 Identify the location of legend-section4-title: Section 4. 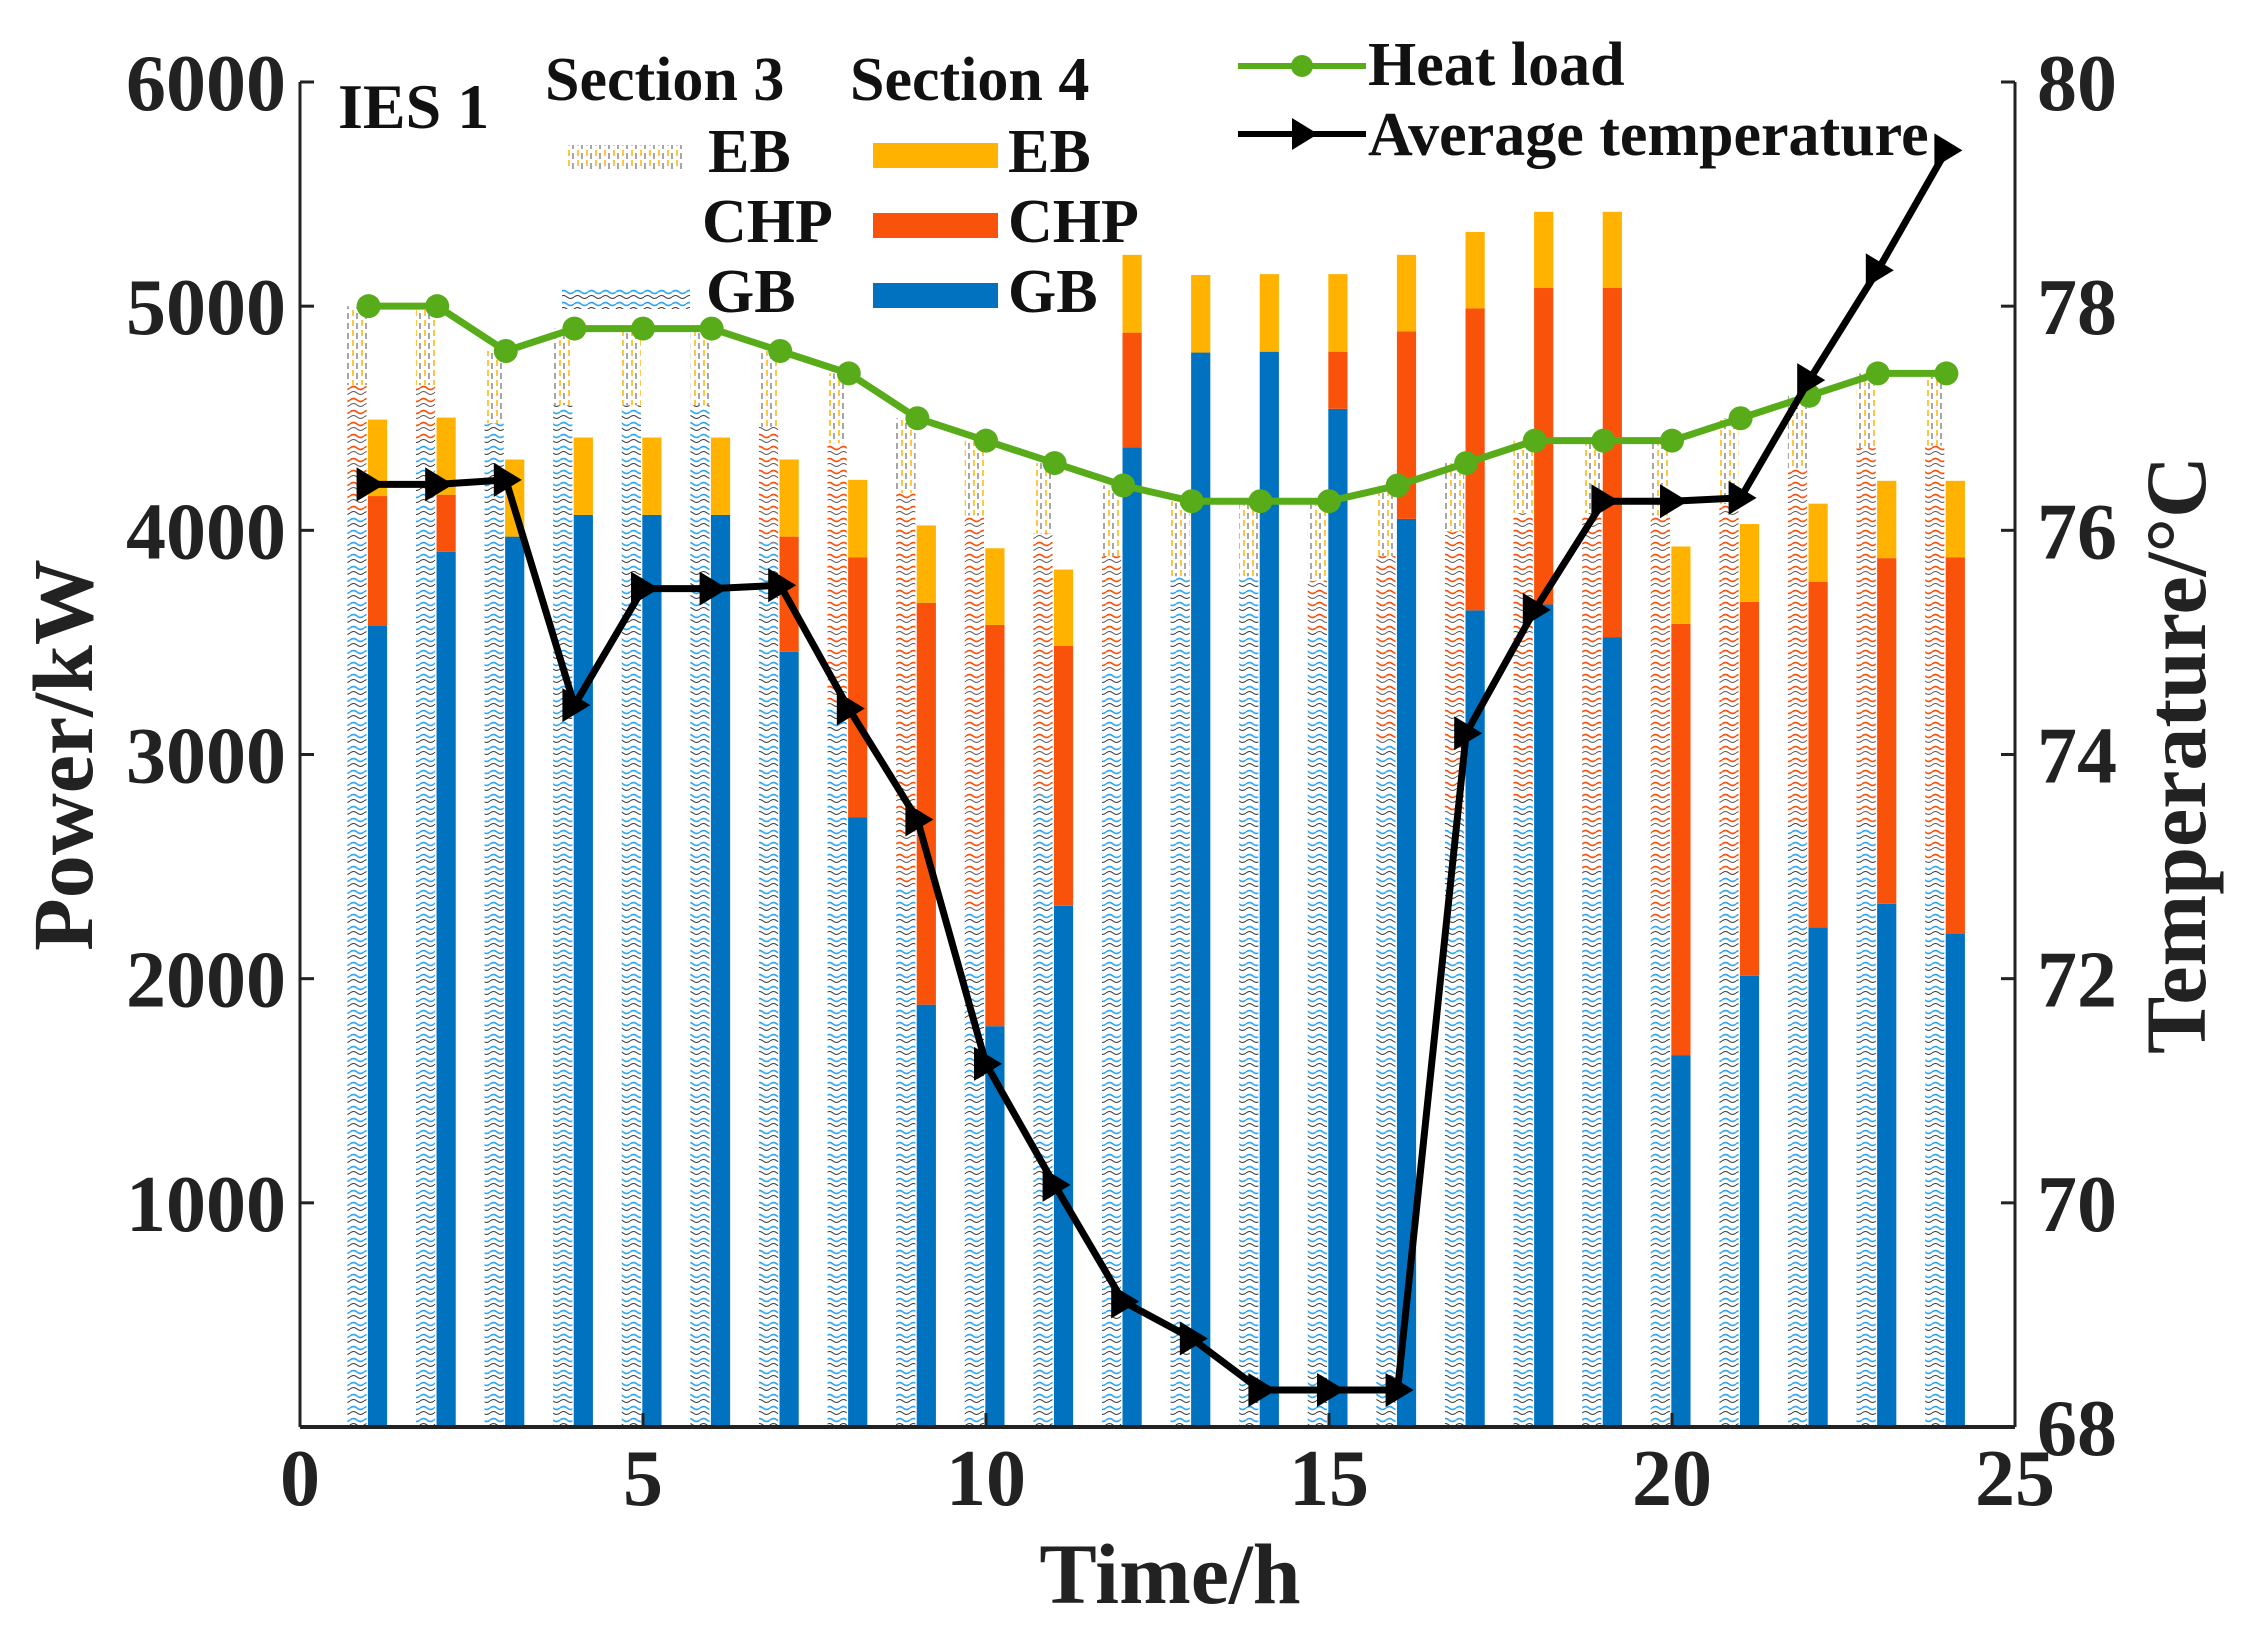
(969, 80).